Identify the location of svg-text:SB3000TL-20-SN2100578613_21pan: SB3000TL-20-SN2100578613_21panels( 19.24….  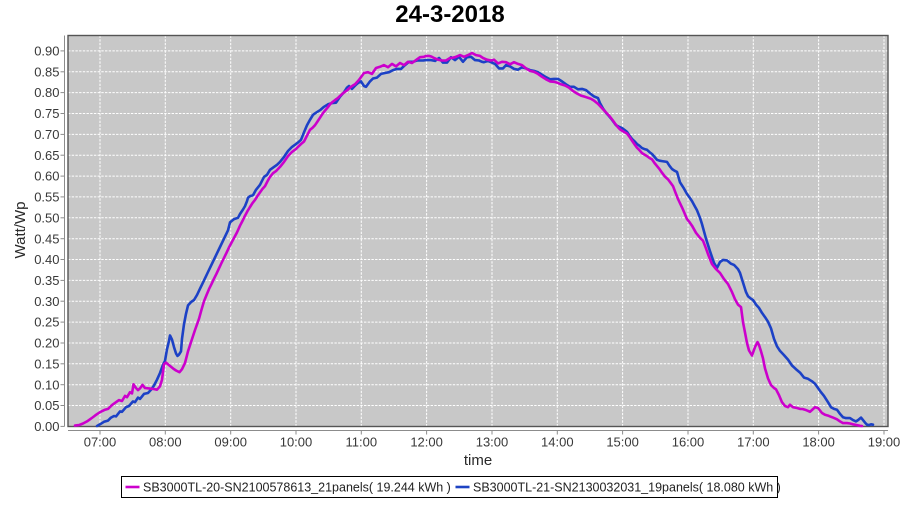
(297, 488).